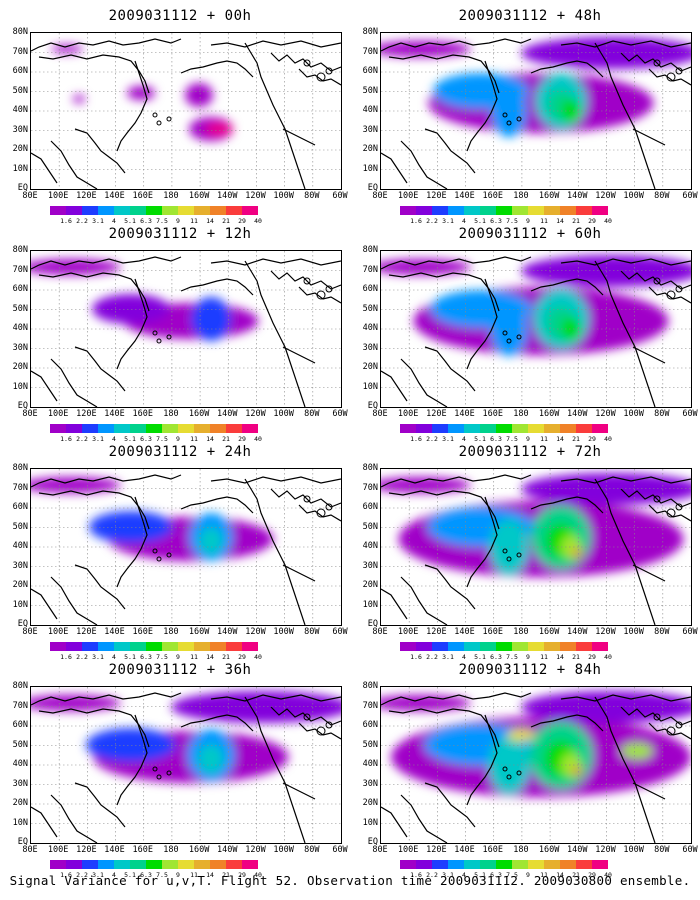 This screenshot has width=700, height=900. I want to click on lat-tick-label: 30N, so click(20, 129).